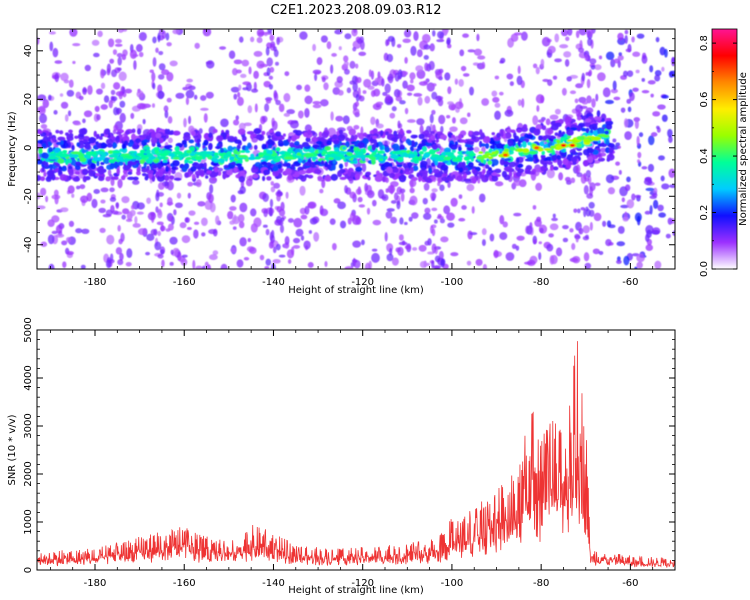 This screenshot has height=600, width=750. What do you see at coordinates (452, 282) in the screenshot?
I see `x-tick-label: -100` at bounding box center [452, 282].